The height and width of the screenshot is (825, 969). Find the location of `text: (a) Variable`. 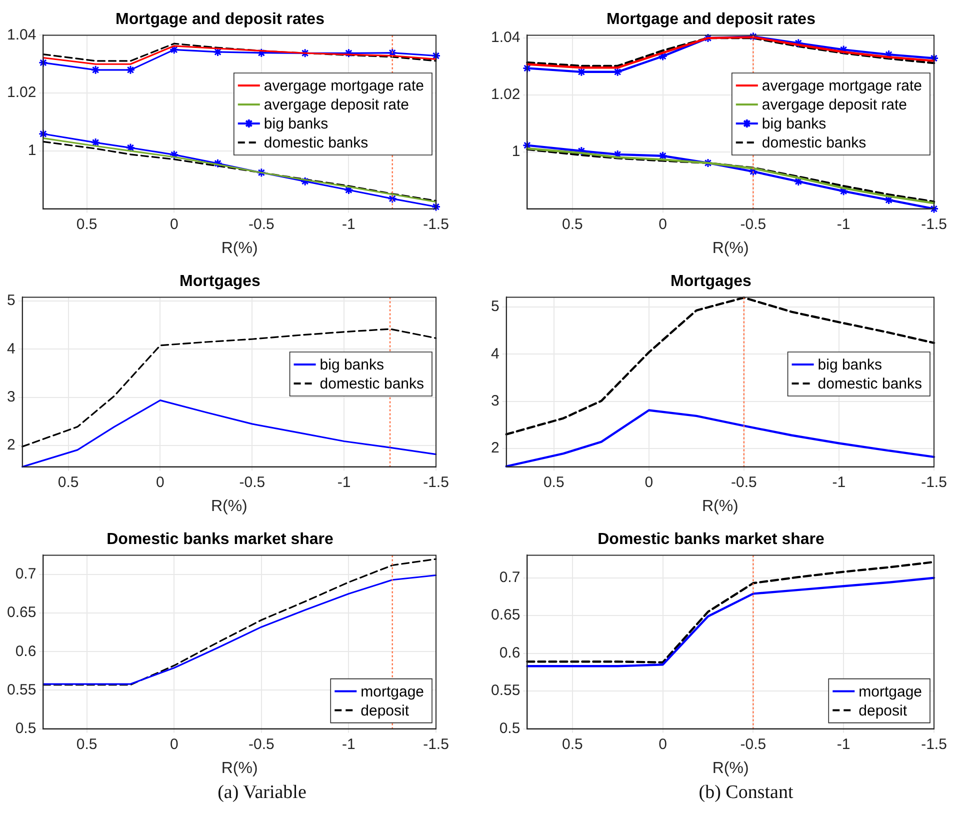

text: (a) Variable is located at coordinates (262, 793).